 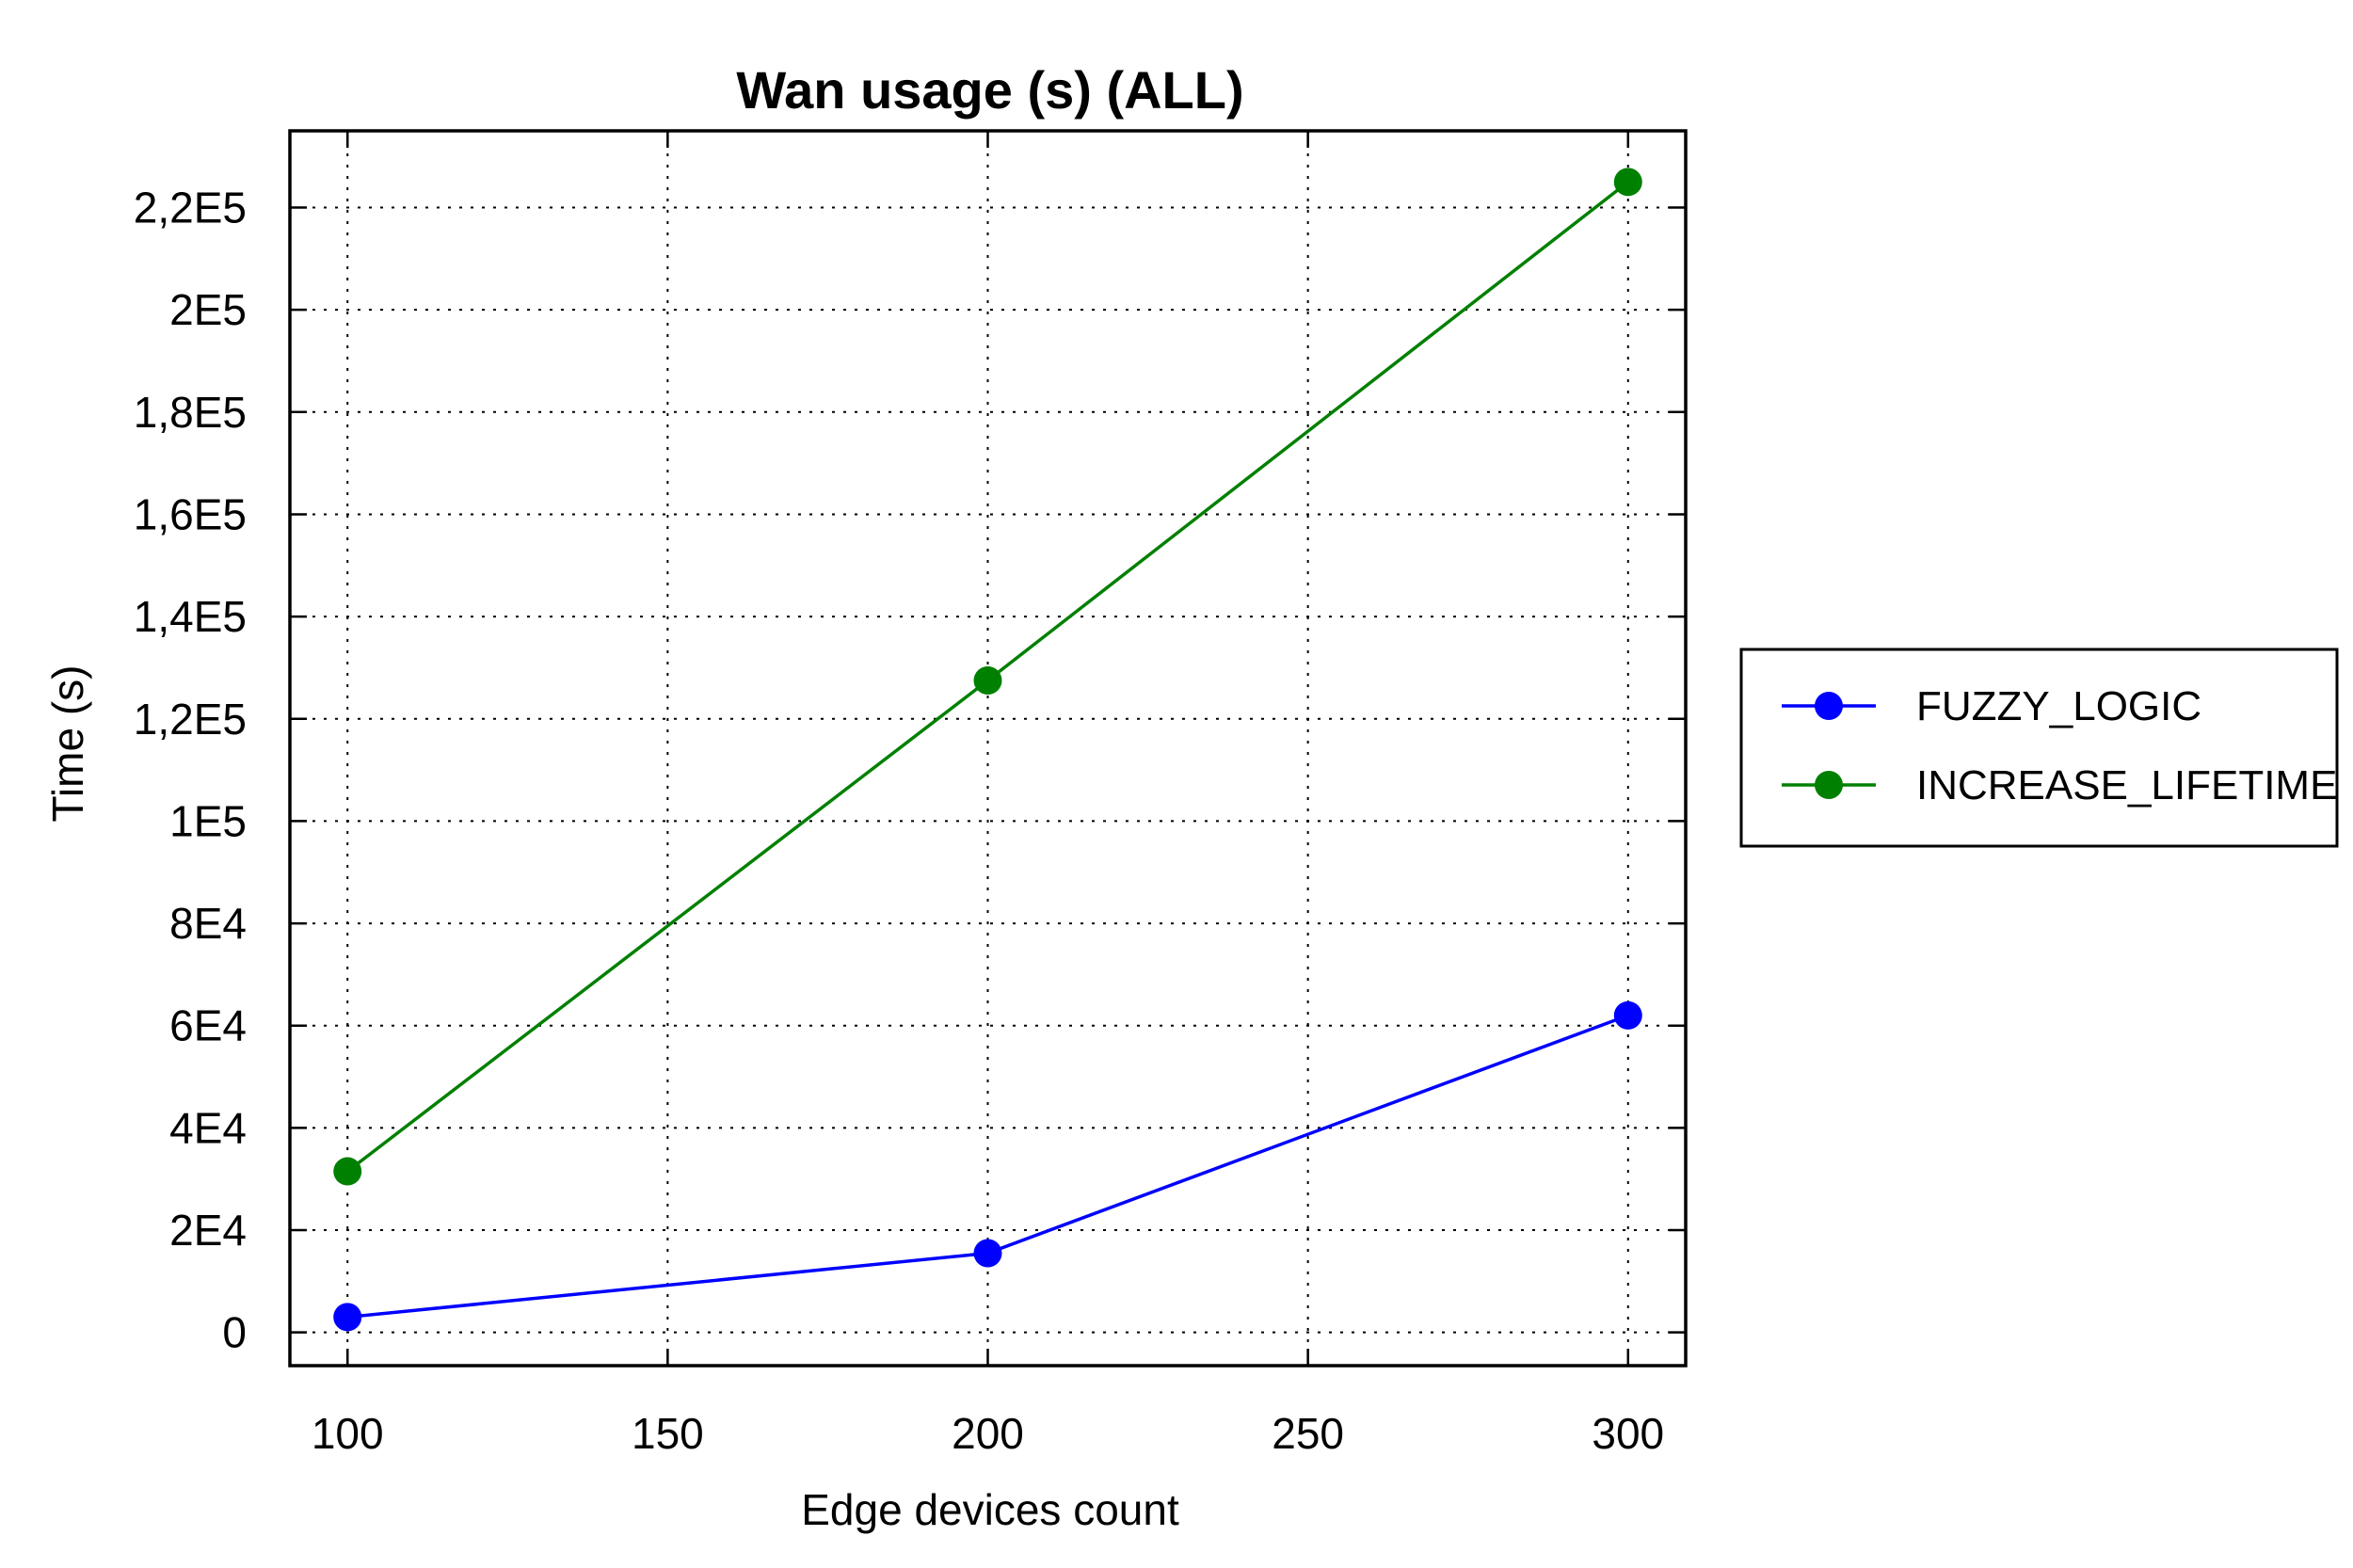 What do you see at coordinates (988, 1433) in the screenshot?
I see `x-tick-label: 200` at bounding box center [988, 1433].